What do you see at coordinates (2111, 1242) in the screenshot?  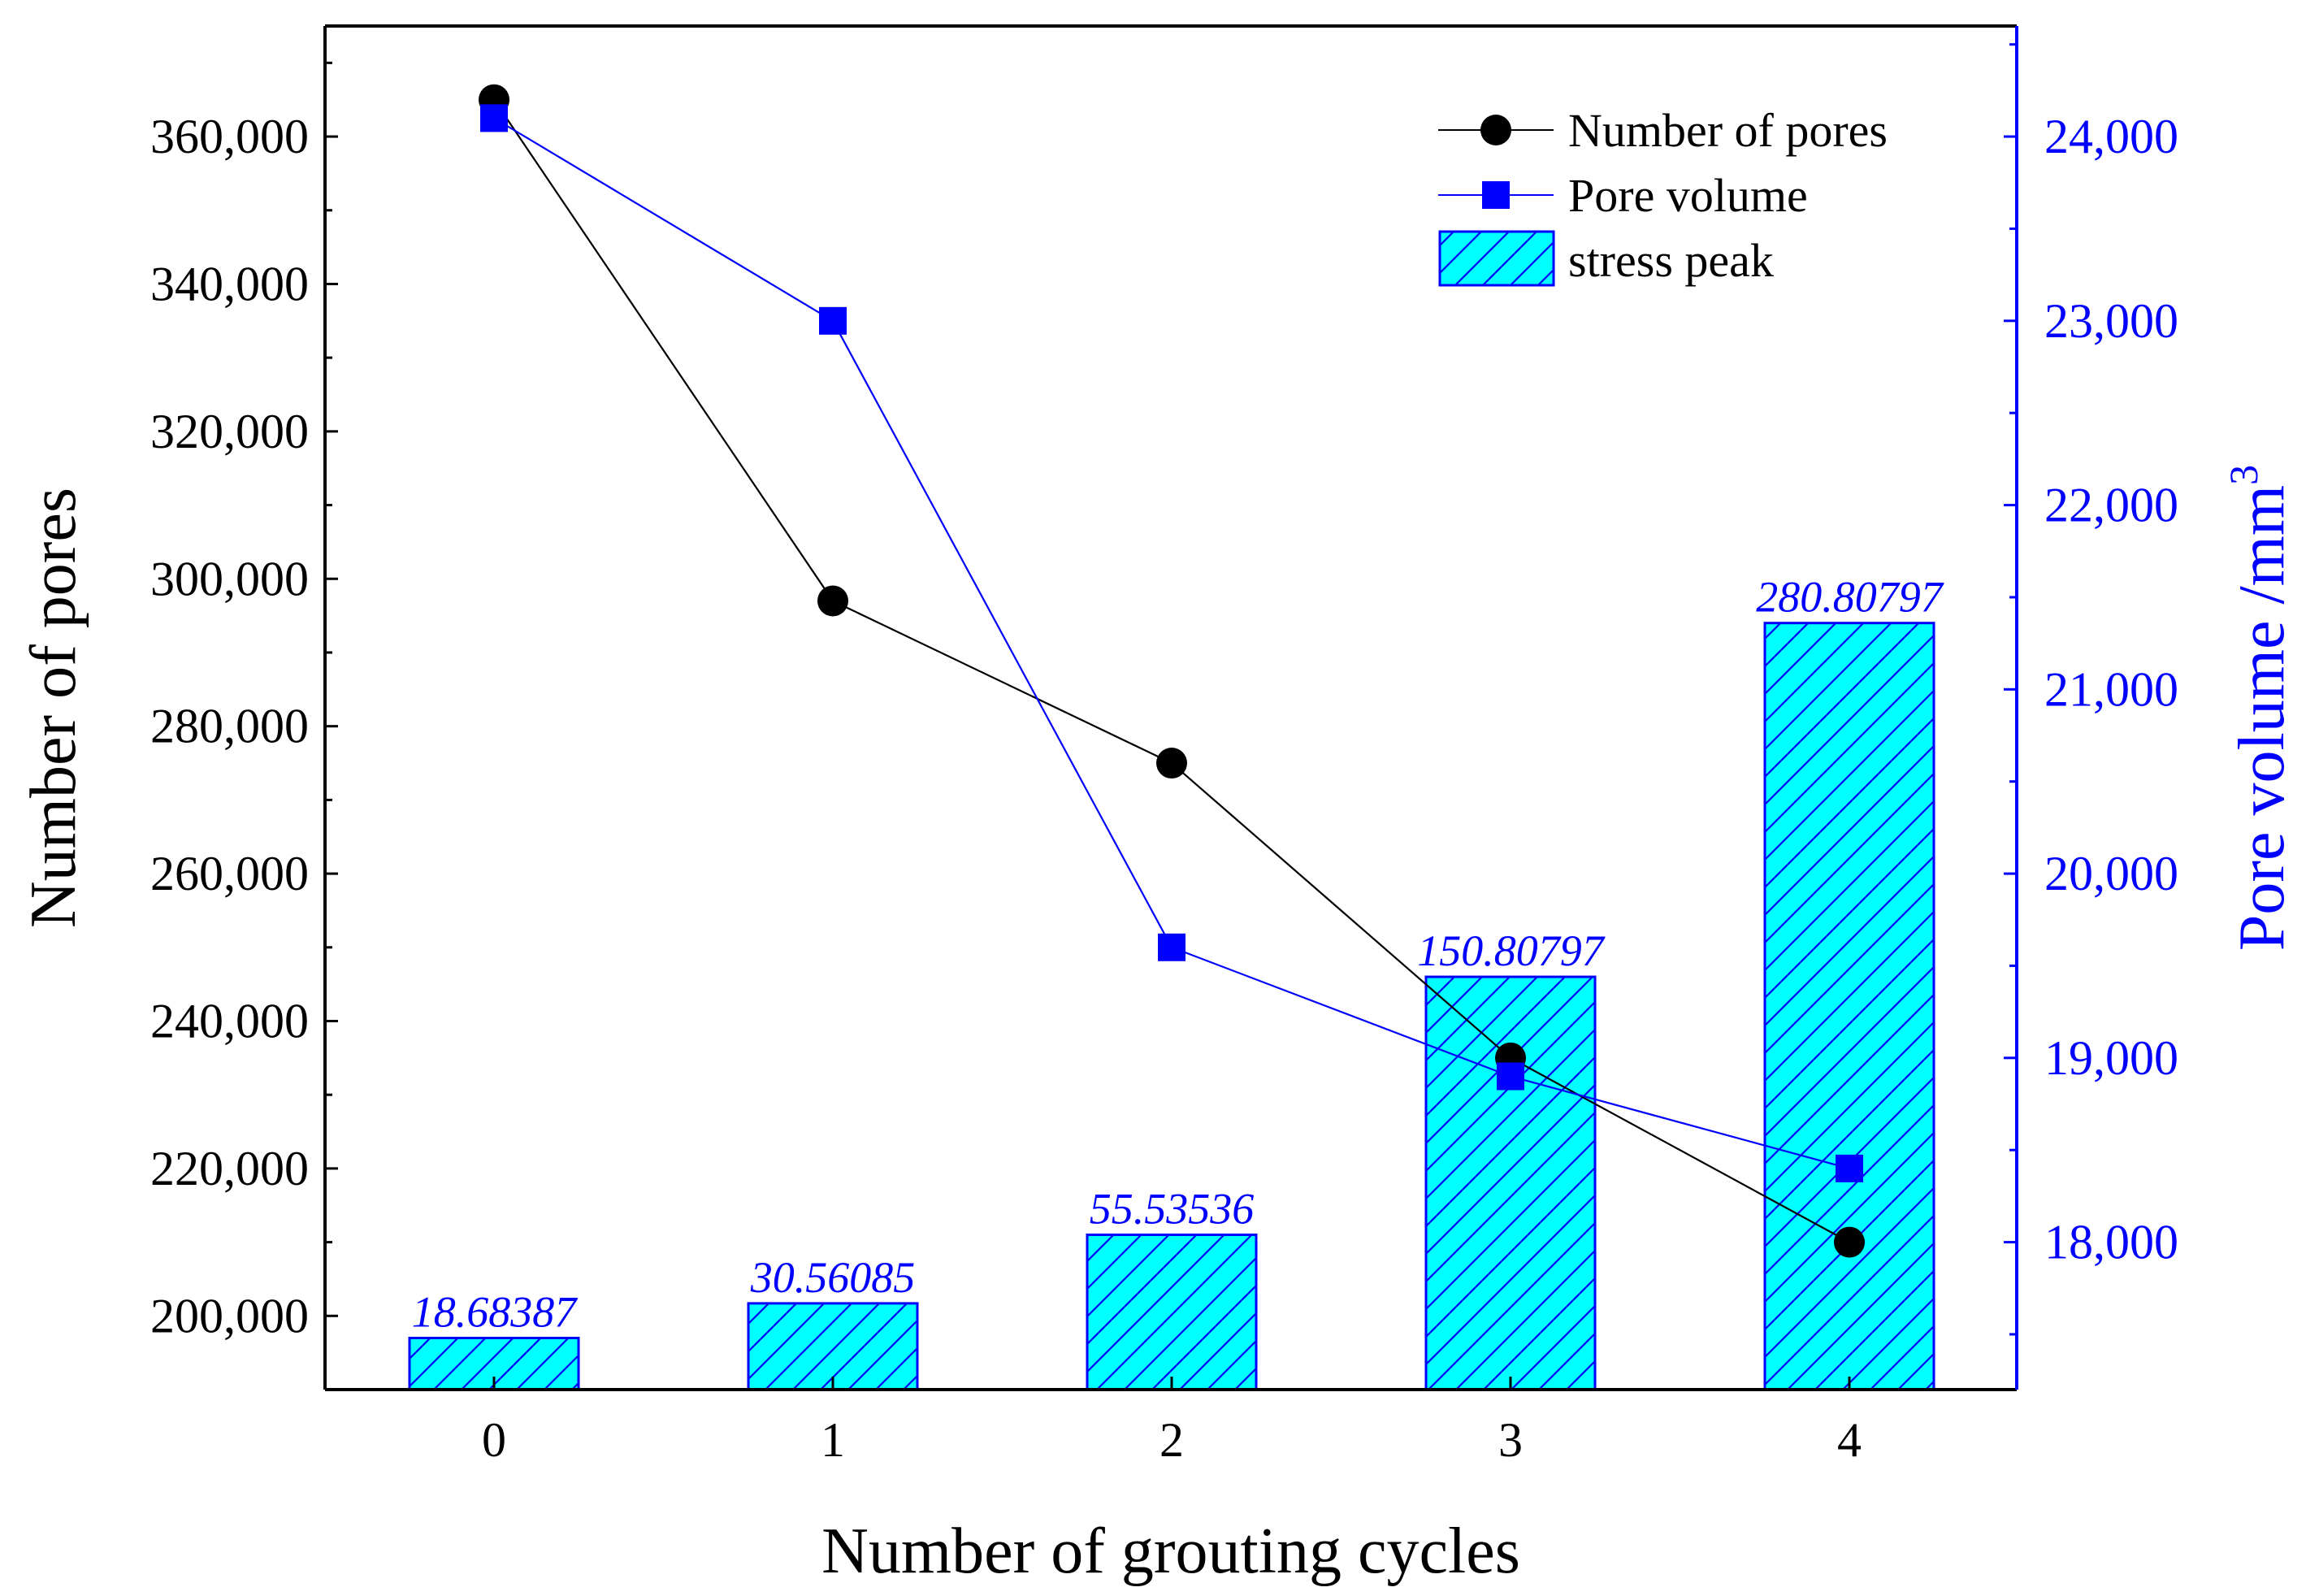 I see `y-right-tick-label-0: 18,000` at bounding box center [2111, 1242].